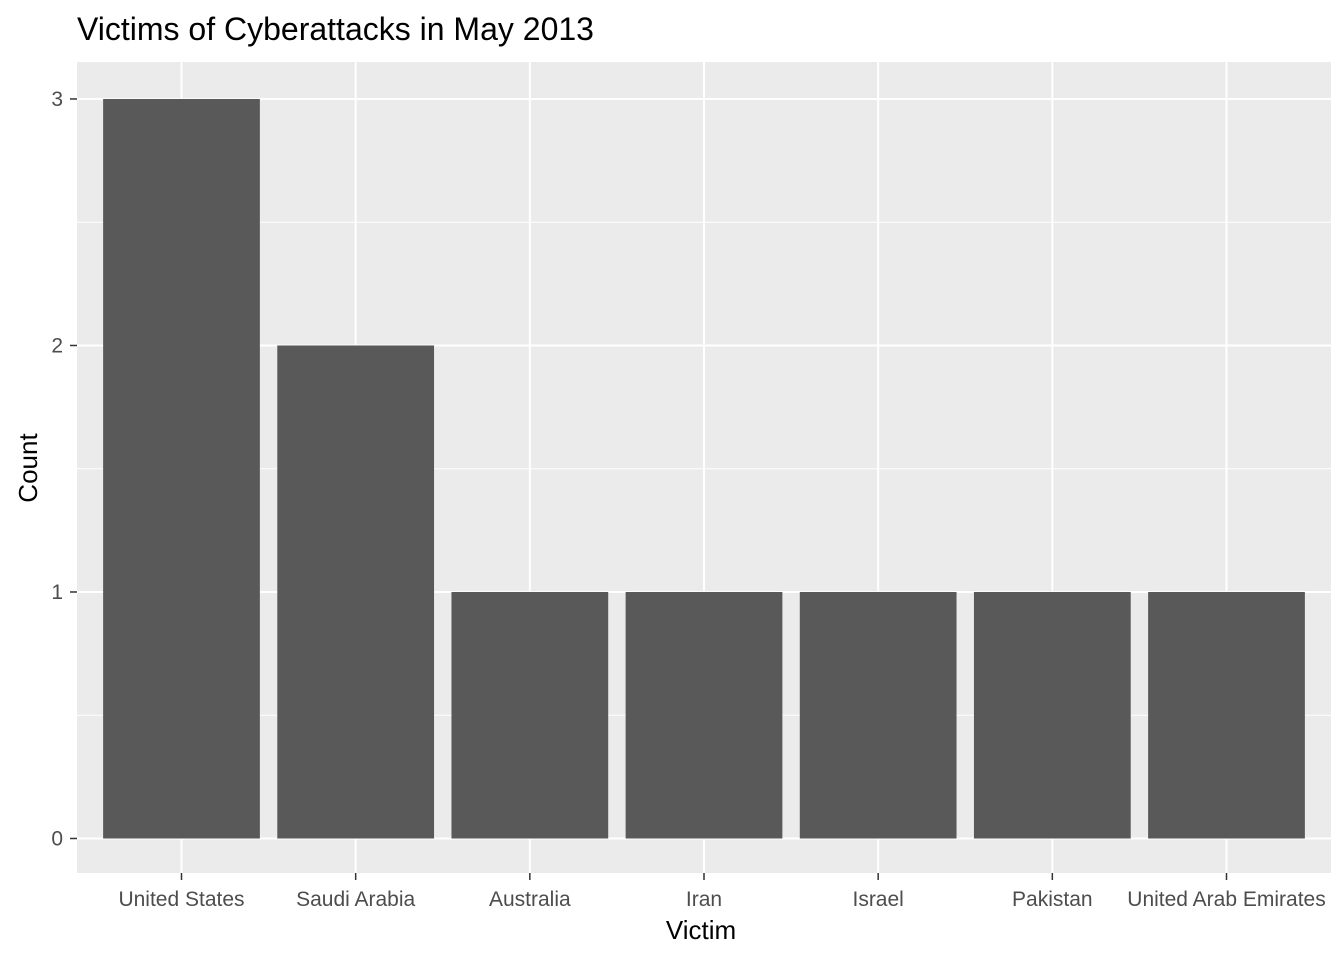  I want to click on x-tick-label: Australia, so click(530, 899).